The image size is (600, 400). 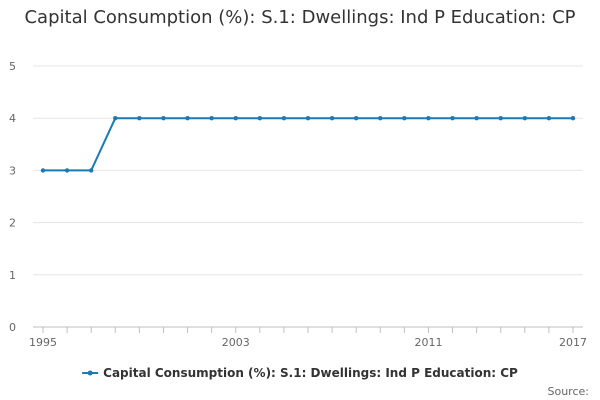 I want to click on y-tick-label: 3, so click(x=12, y=170).